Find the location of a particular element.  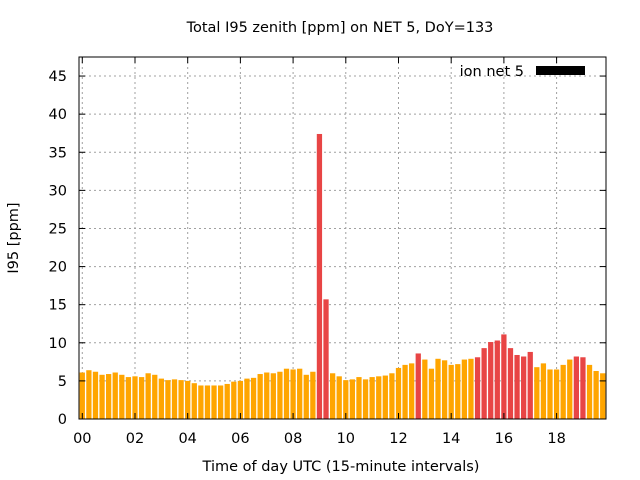

y-tick-label: 10 is located at coordinates (58, 344).